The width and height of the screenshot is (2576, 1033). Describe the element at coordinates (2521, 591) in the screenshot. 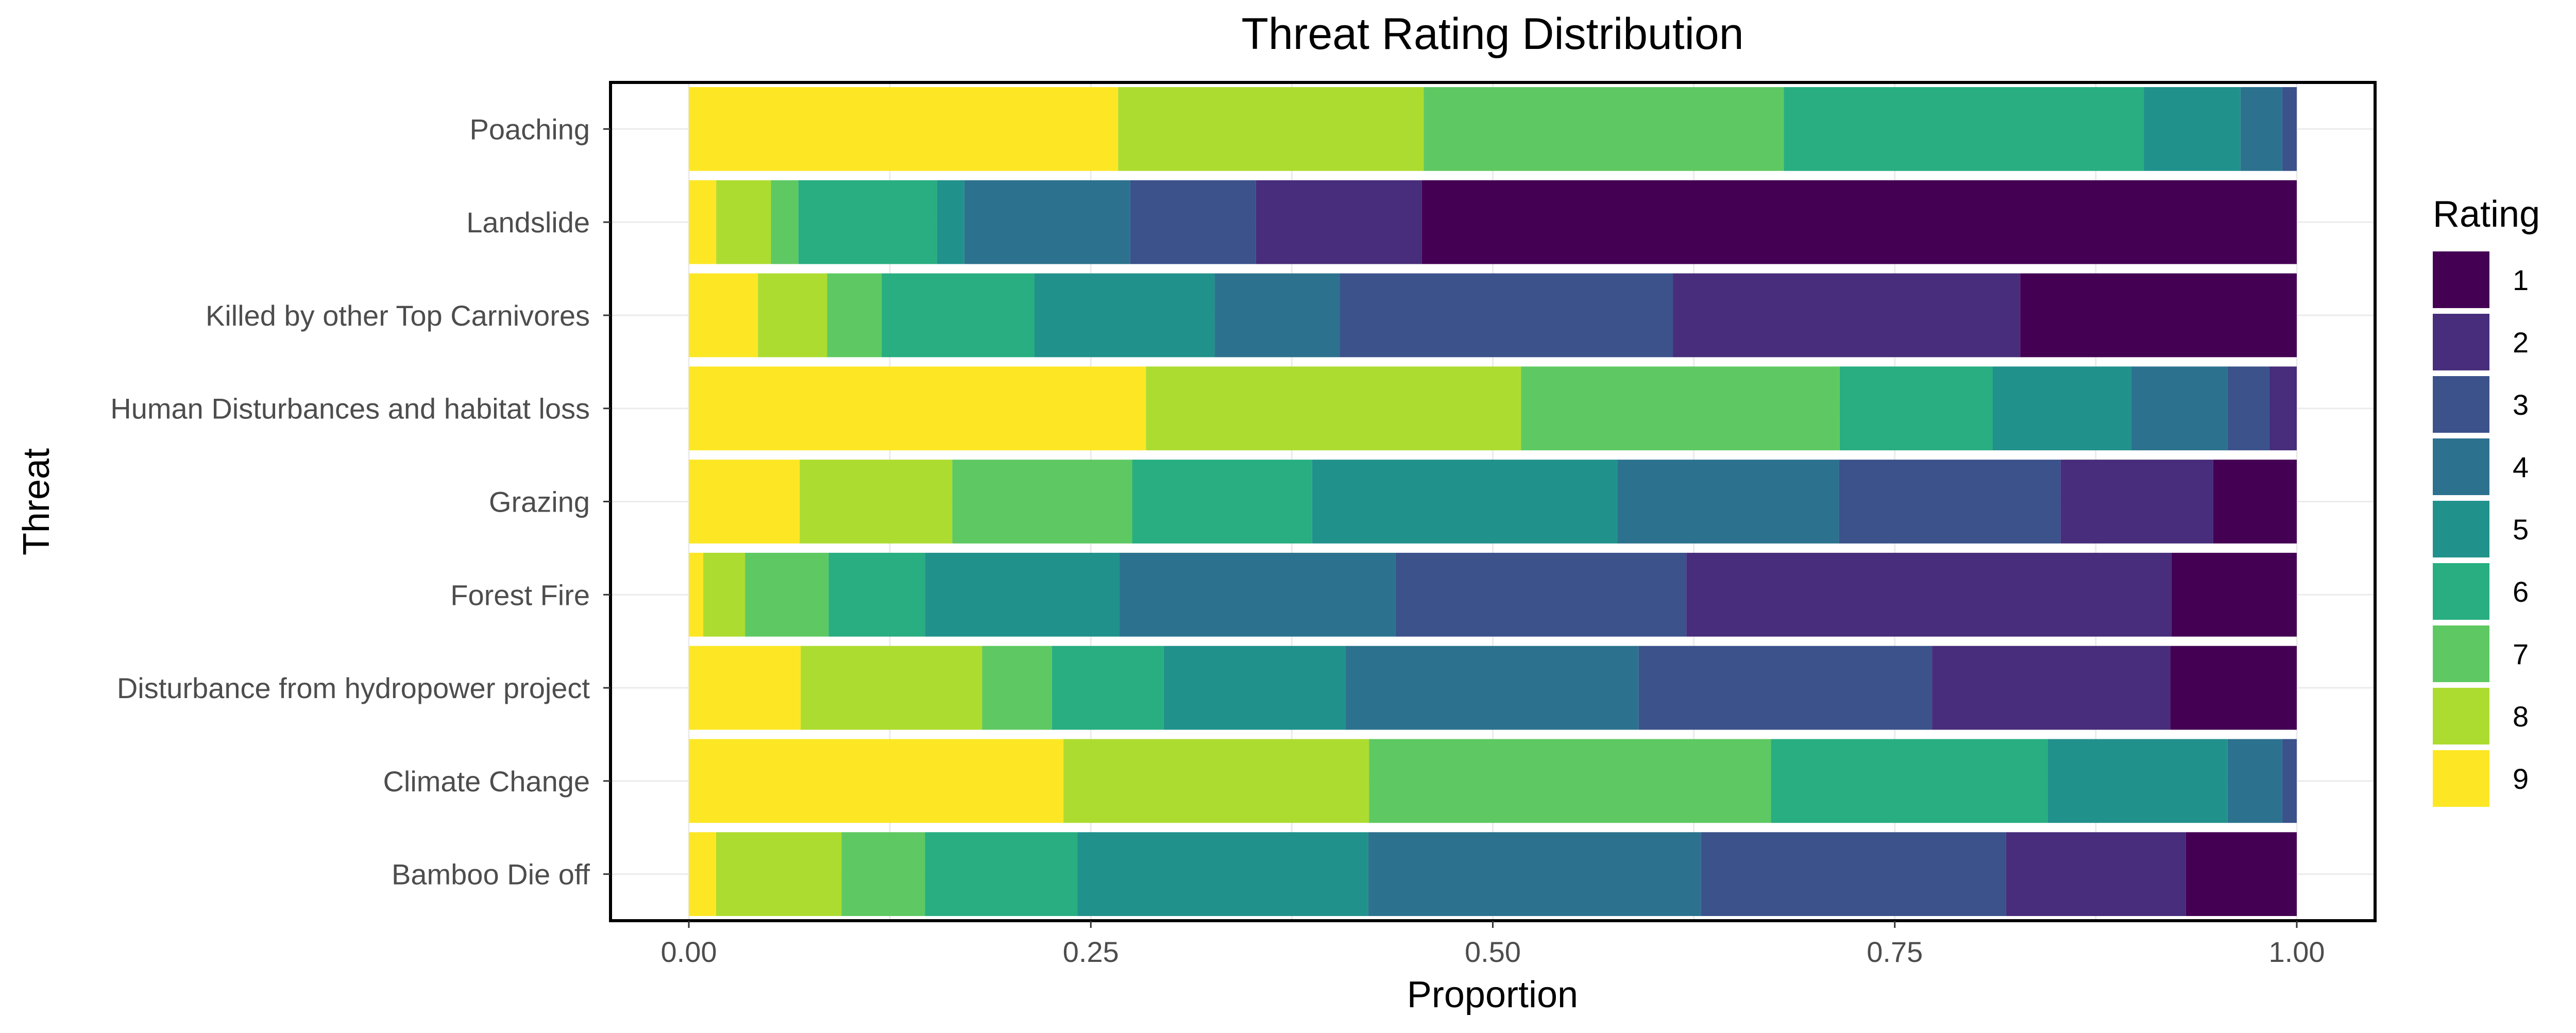

I see `legend-label-6: 6` at that location.